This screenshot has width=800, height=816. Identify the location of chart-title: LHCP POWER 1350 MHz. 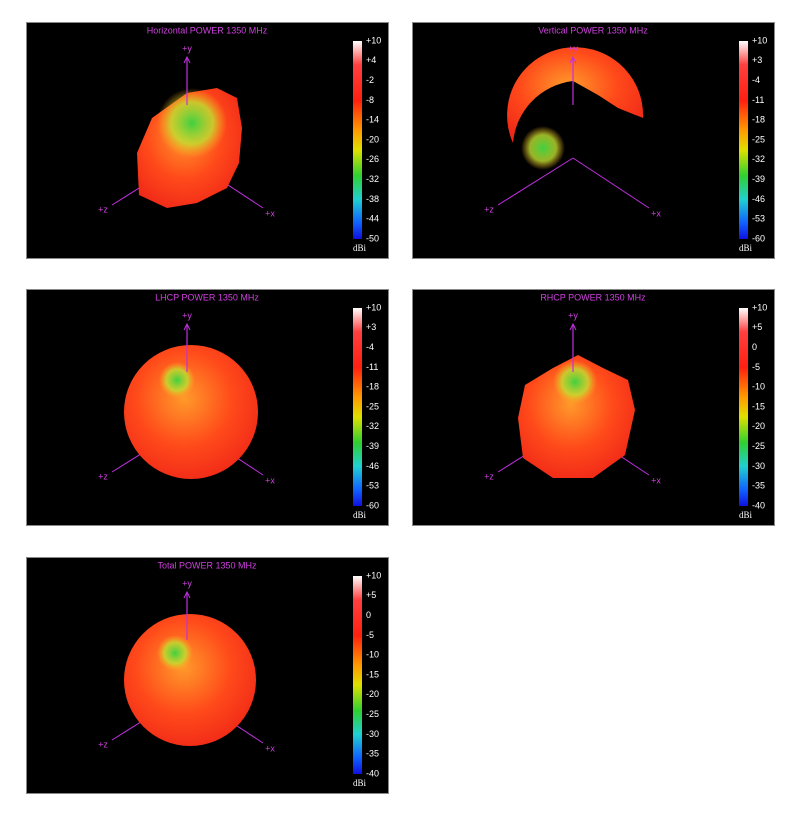
(207, 297).